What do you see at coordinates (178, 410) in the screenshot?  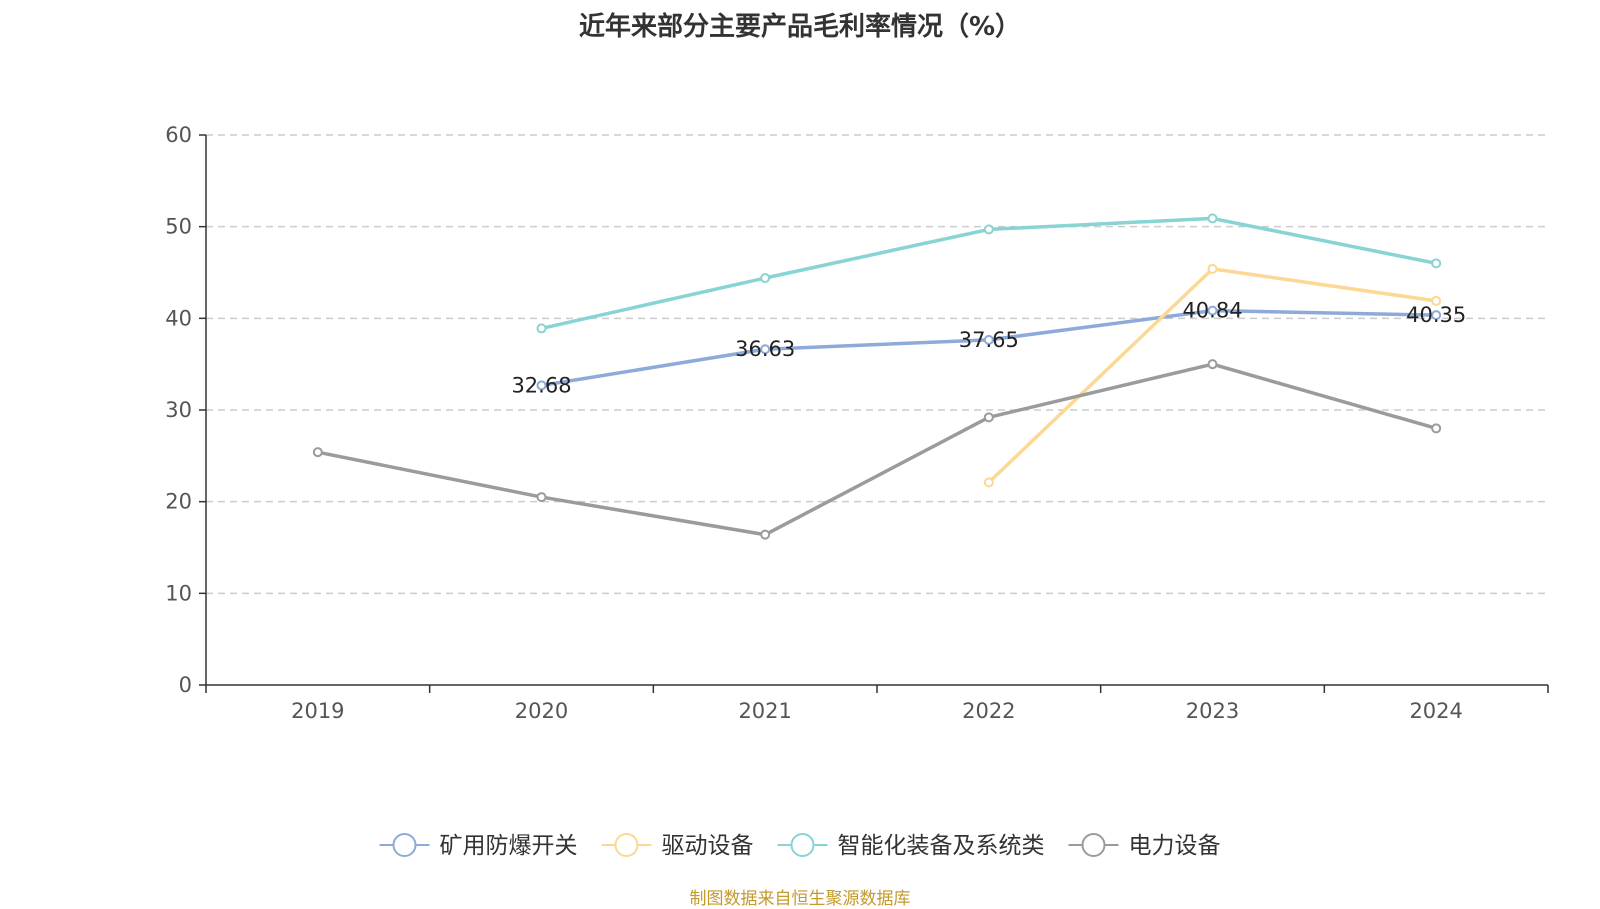 I see `y-tick-label: 30` at bounding box center [178, 410].